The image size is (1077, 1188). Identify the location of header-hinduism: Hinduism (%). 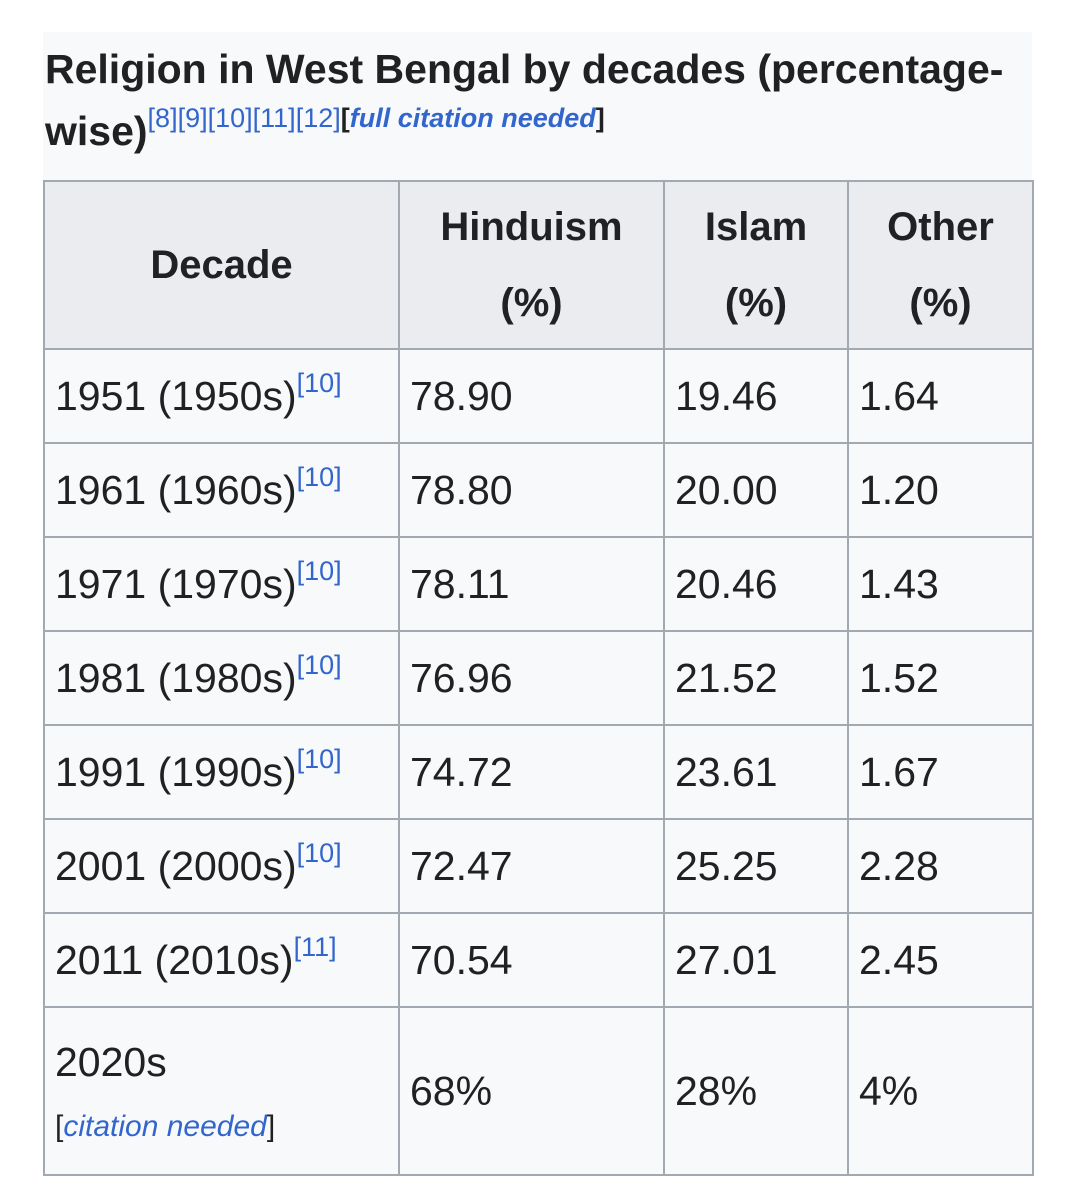
(531, 265).